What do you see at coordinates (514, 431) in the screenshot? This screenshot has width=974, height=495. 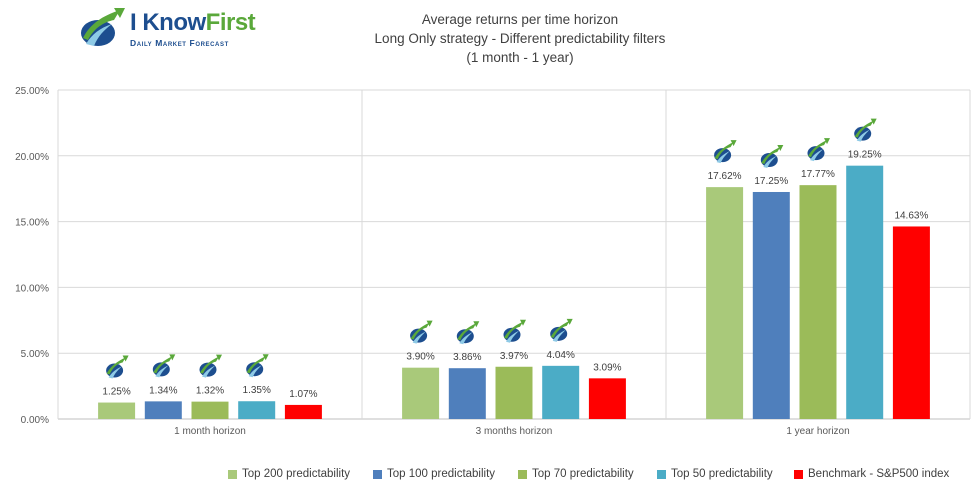 I see `x-category-label: 3 months horizon` at bounding box center [514, 431].